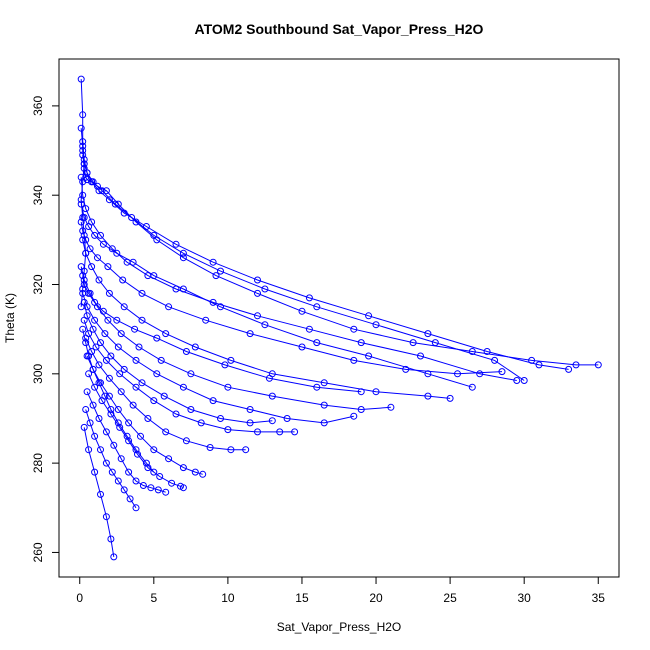 Image resolution: width=650 pixels, height=650 pixels. I want to click on x-tick-label: 25, so click(450, 598).